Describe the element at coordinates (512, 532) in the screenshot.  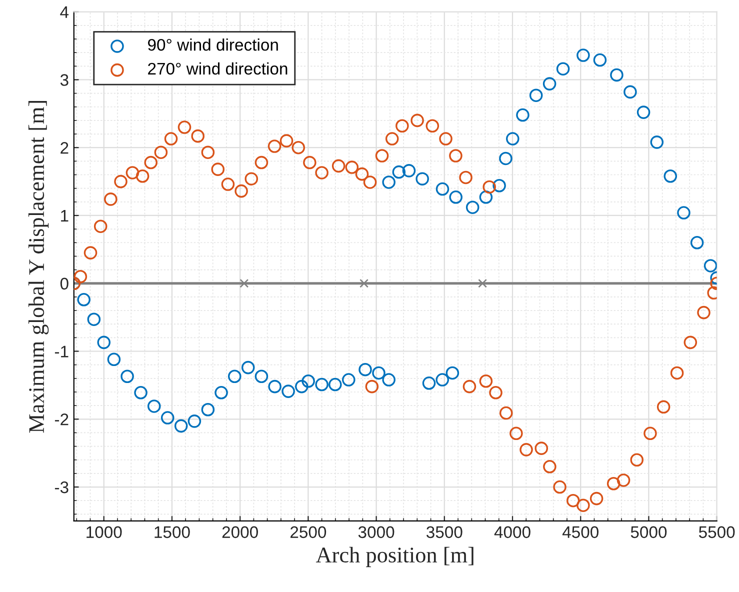
I see `x-tick-label: 4000` at that location.